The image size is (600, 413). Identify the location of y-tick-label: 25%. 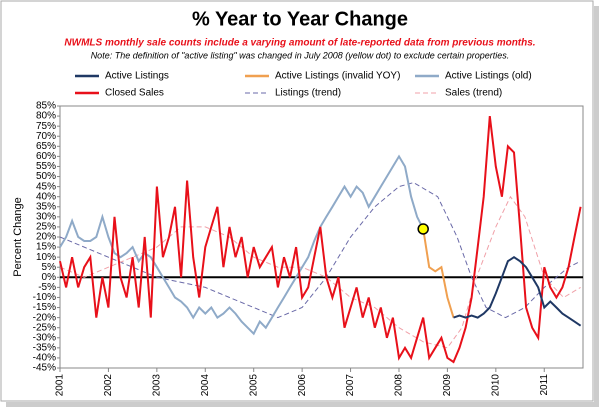
(46, 227).